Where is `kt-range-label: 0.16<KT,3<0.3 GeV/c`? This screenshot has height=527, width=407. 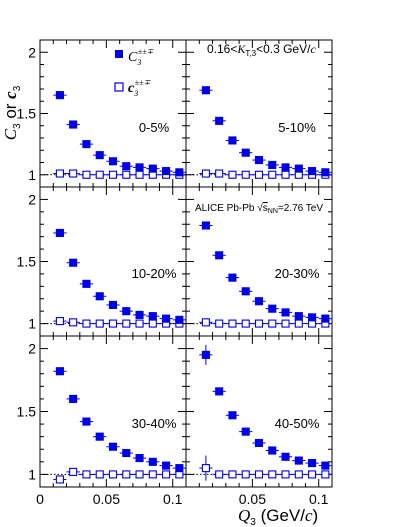 kt-range-label: 0.16<KT,3<0.3 GeV/c is located at coordinates (261, 50).